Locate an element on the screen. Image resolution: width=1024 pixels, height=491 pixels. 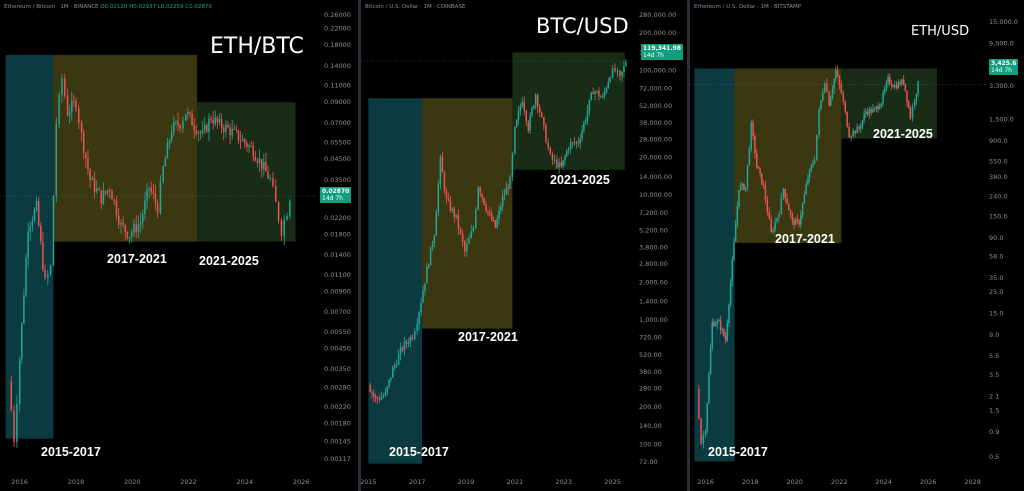
zone-box-2015-2017 is located at coordinates (29, 246).